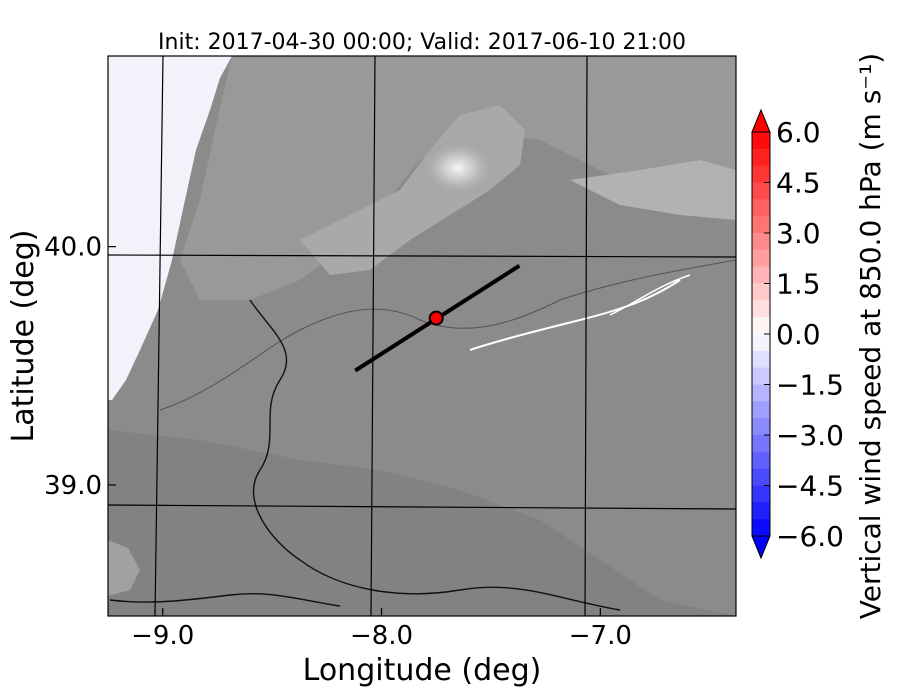 The image size is (900, 700). Describe the element at coordinates (810, 435) in the screenshot. I see `colorbar-tick-label: −3.0` at that location.